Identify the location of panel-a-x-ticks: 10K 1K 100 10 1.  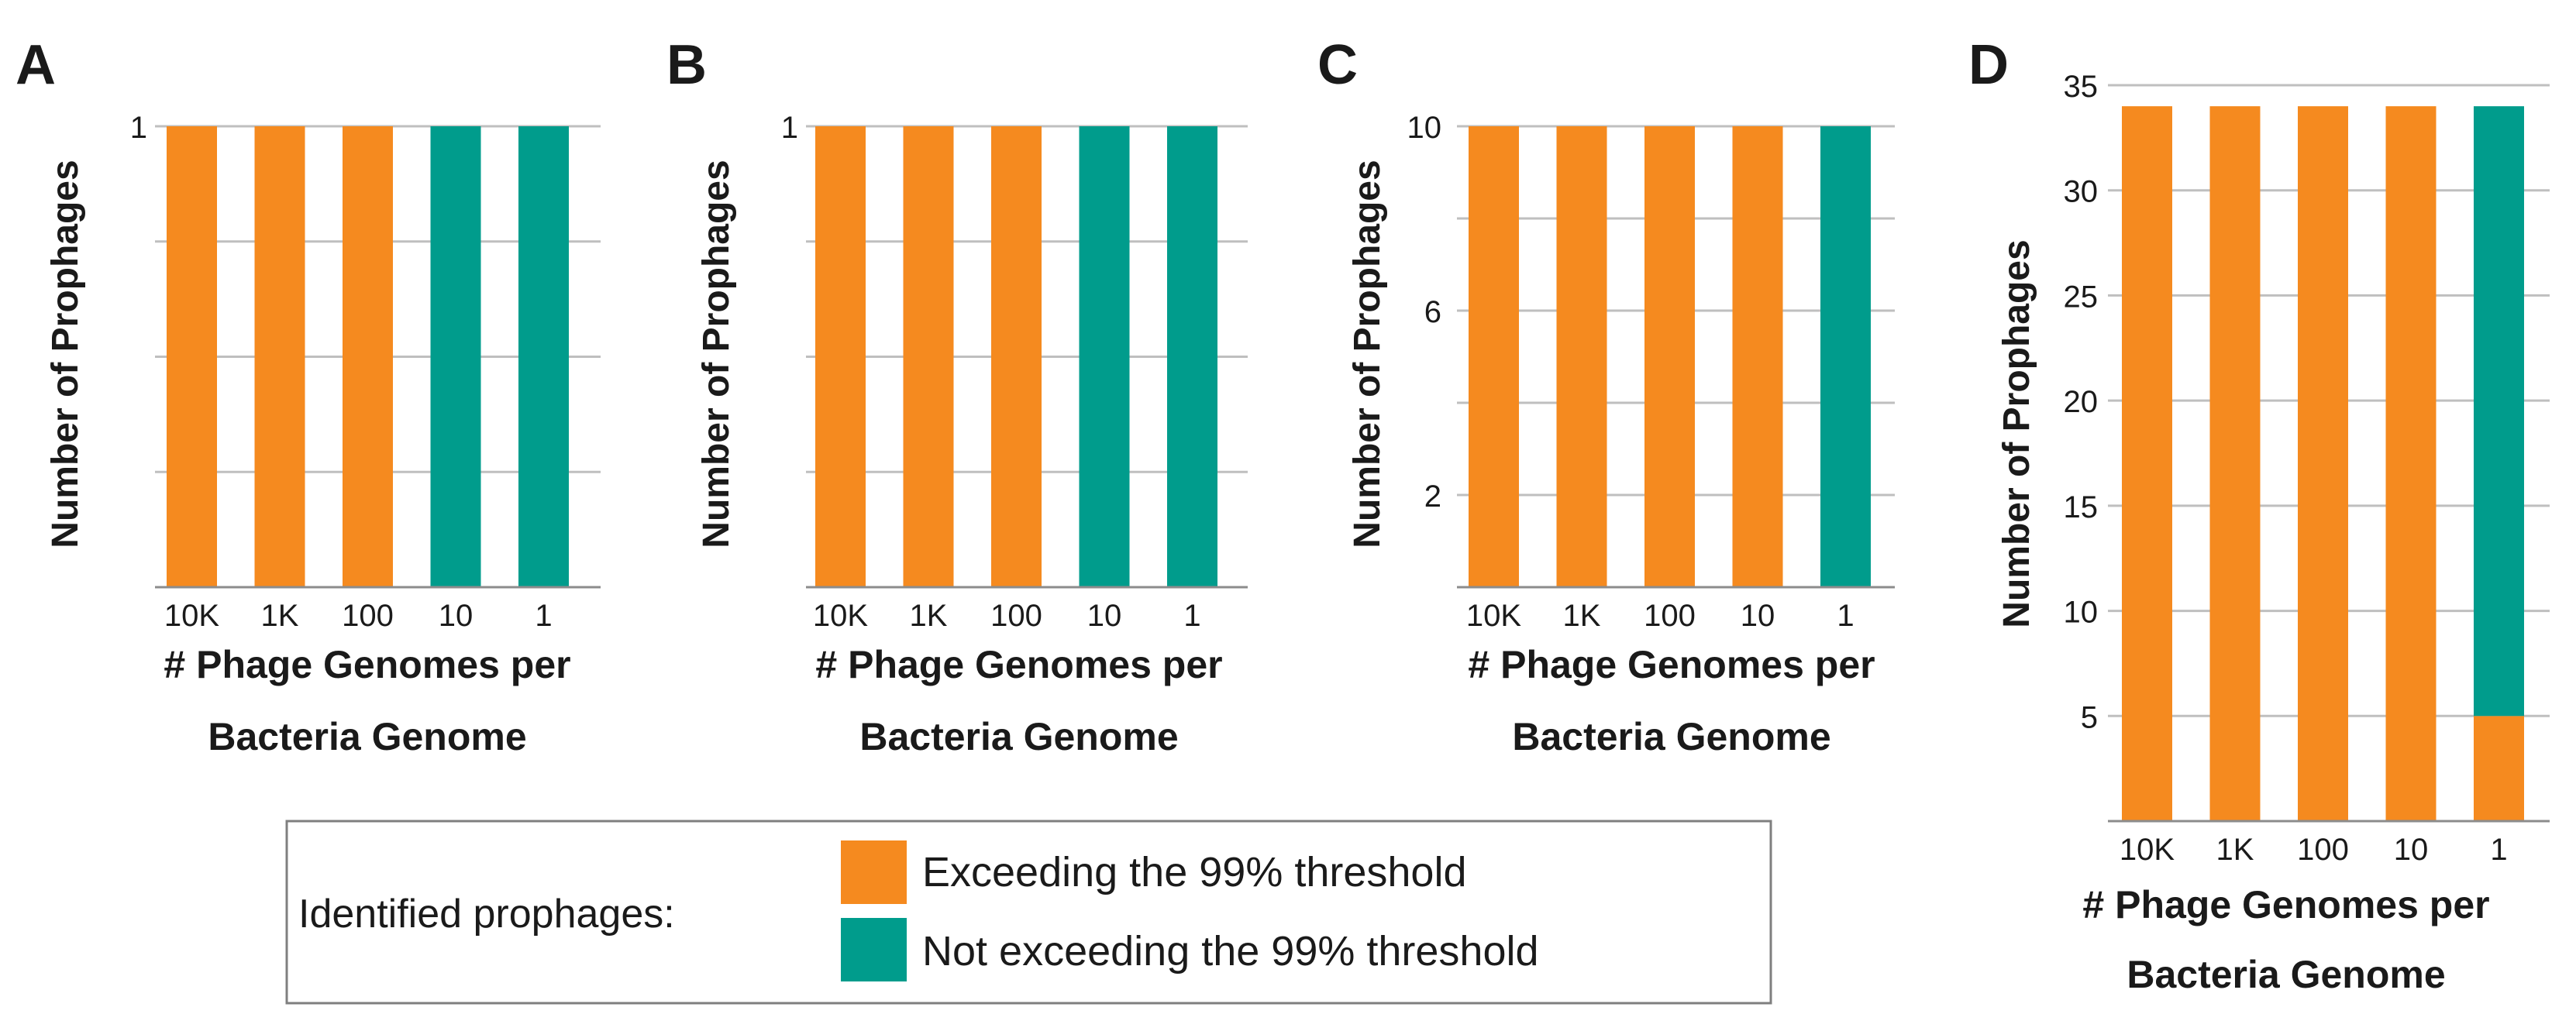
(358, 616).